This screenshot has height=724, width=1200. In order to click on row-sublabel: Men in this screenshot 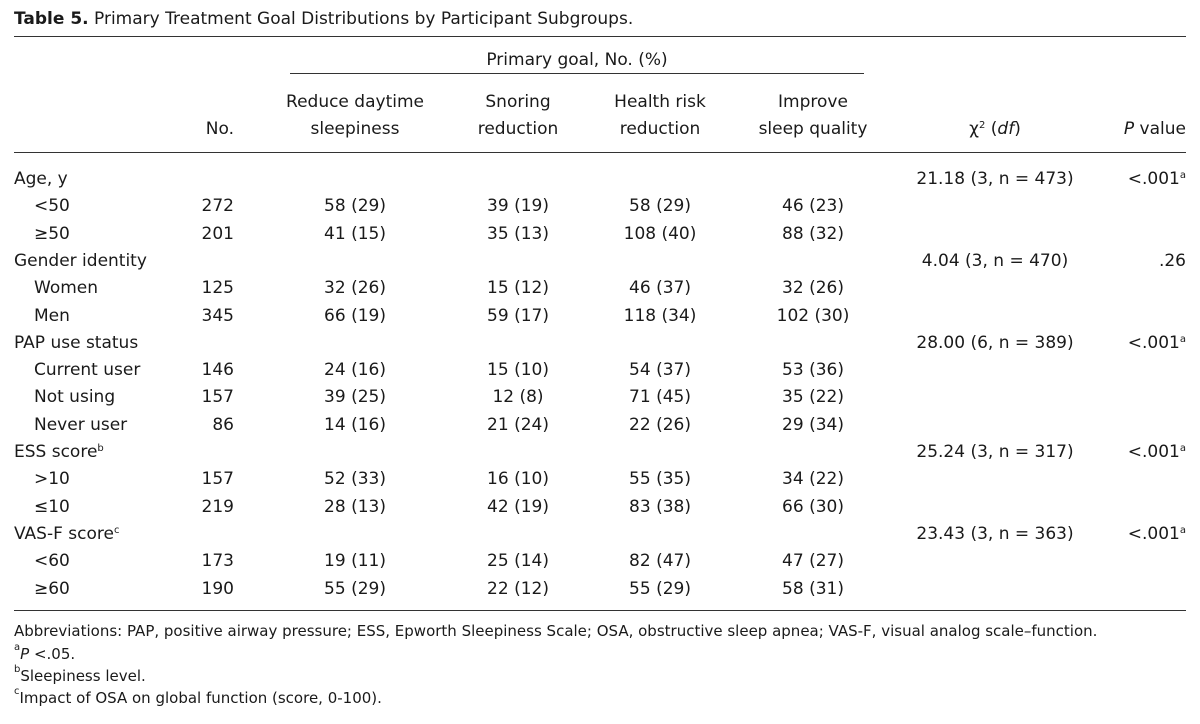, I will do `click(52, 316)`.